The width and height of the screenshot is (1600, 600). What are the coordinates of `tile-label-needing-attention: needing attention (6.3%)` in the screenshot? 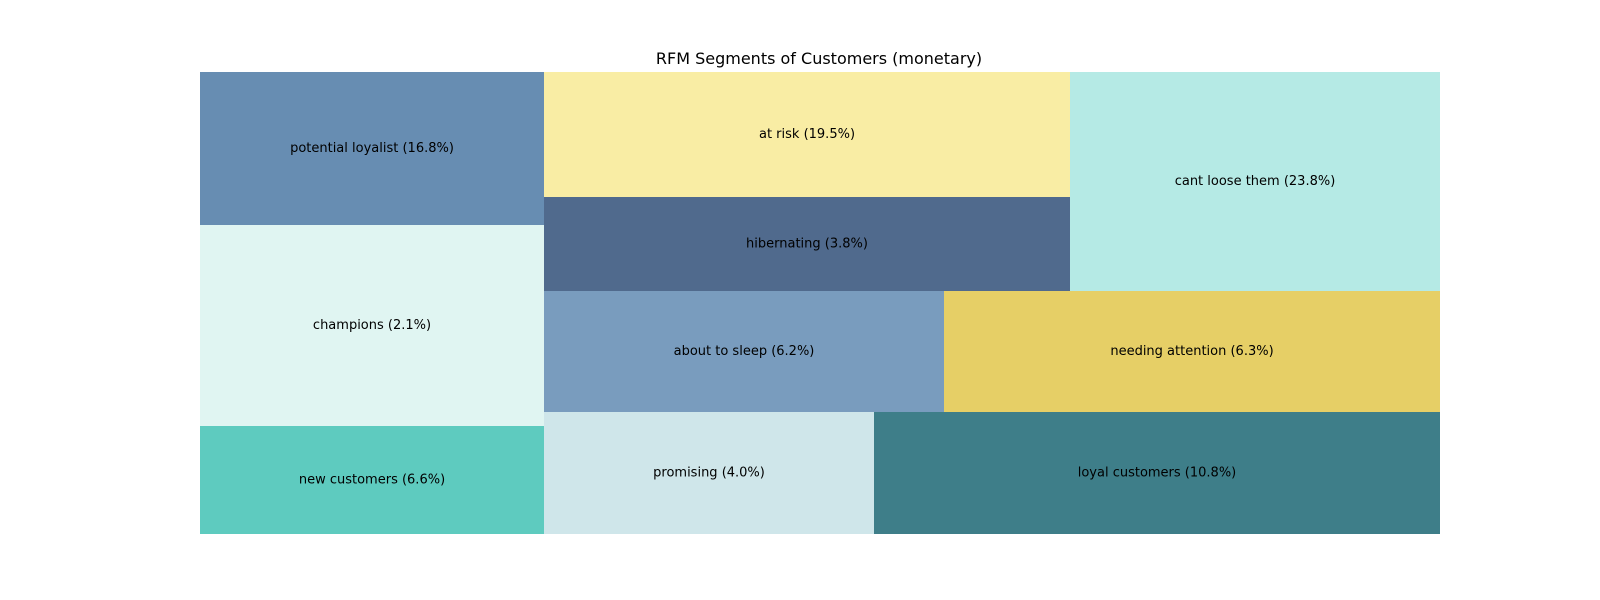 It's located at (1191, 351).